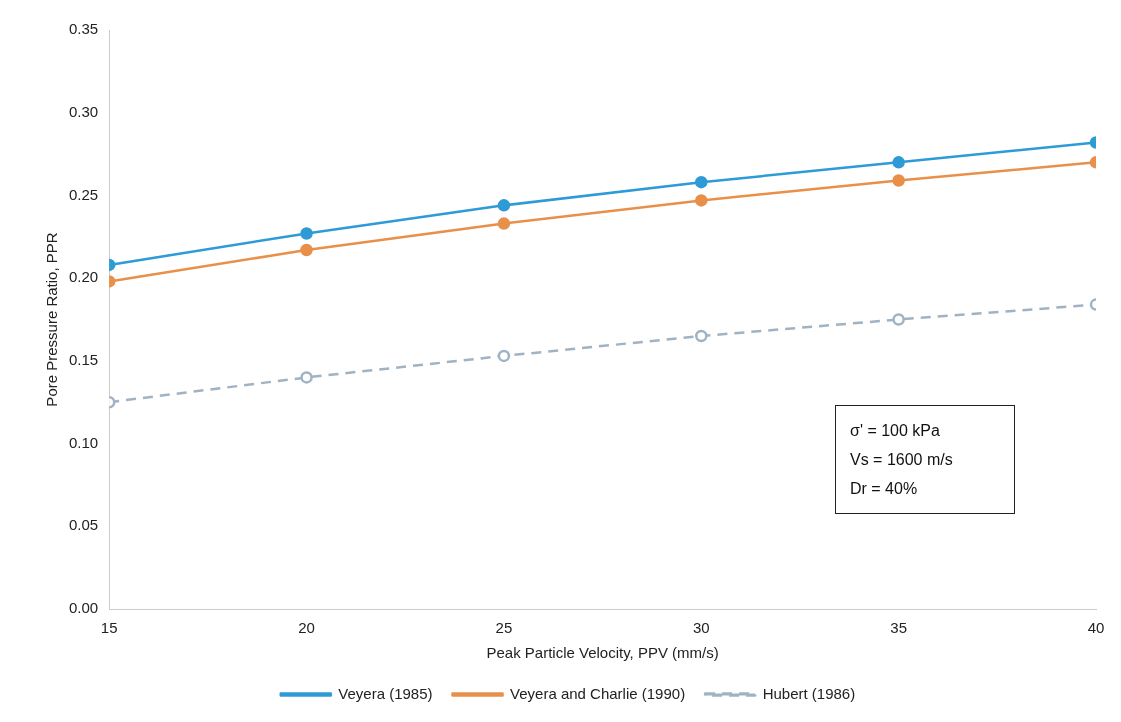 The image size is (1121, 722). What do you see at coordinates (598, 693) in the screenshot?
I see `legend-label: Veyera and Charlie (1990)` at bounding box center [598, 693].